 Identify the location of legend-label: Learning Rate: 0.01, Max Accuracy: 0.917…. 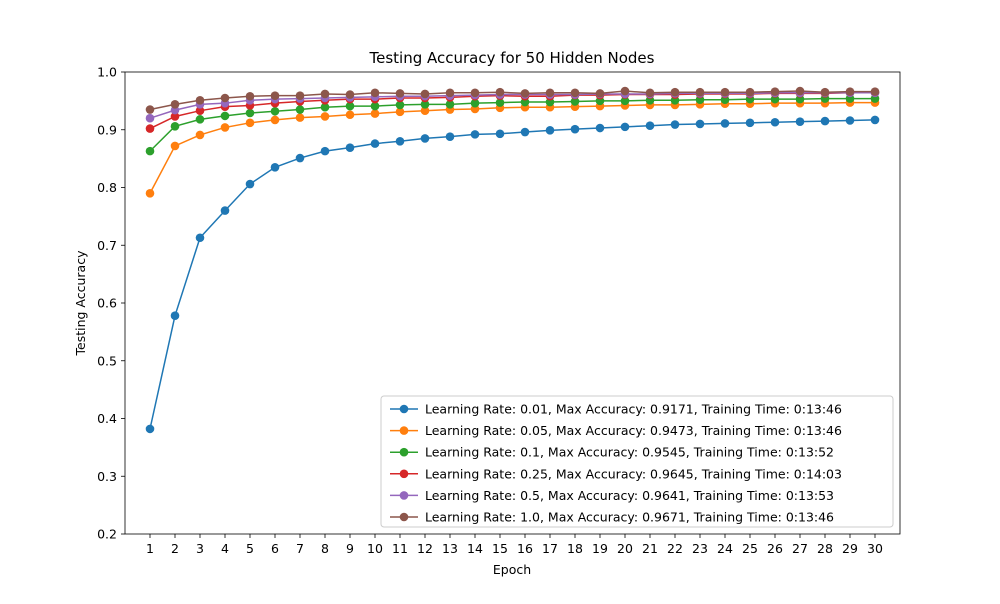
(633, 409).